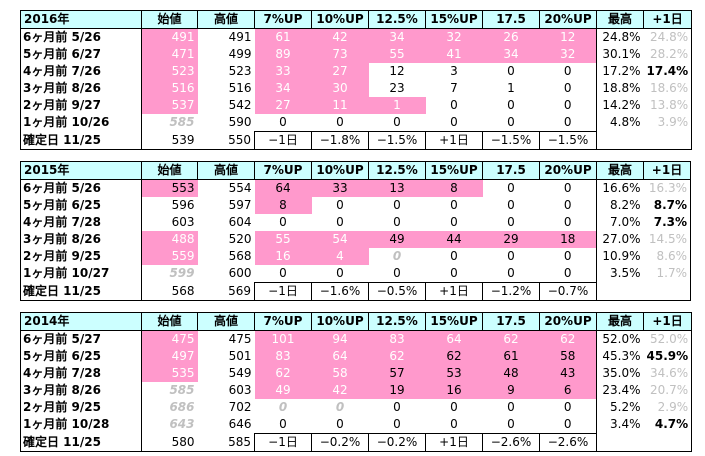 The height and width of the screenshot is (456, 705). What do you see at coordinates (397, 54) in the screenshot?
I see `up125-cell: 55` at bounding box center [397, 54].